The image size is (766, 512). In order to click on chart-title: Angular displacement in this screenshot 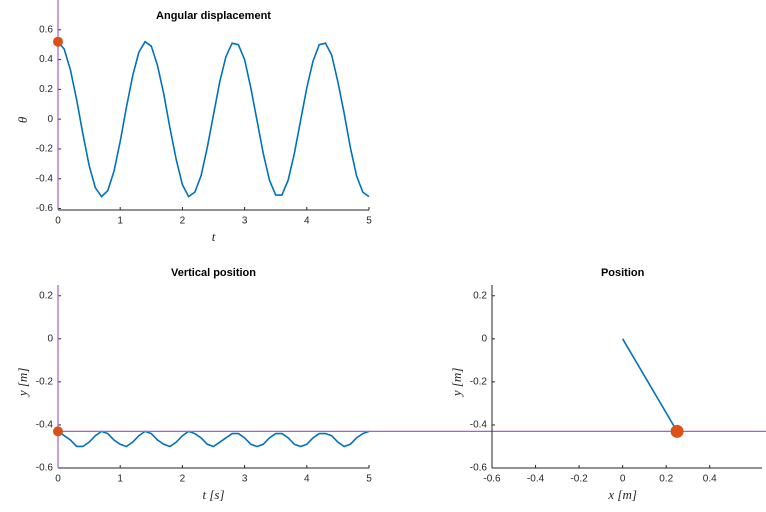, I will do `click(213, 16)`.